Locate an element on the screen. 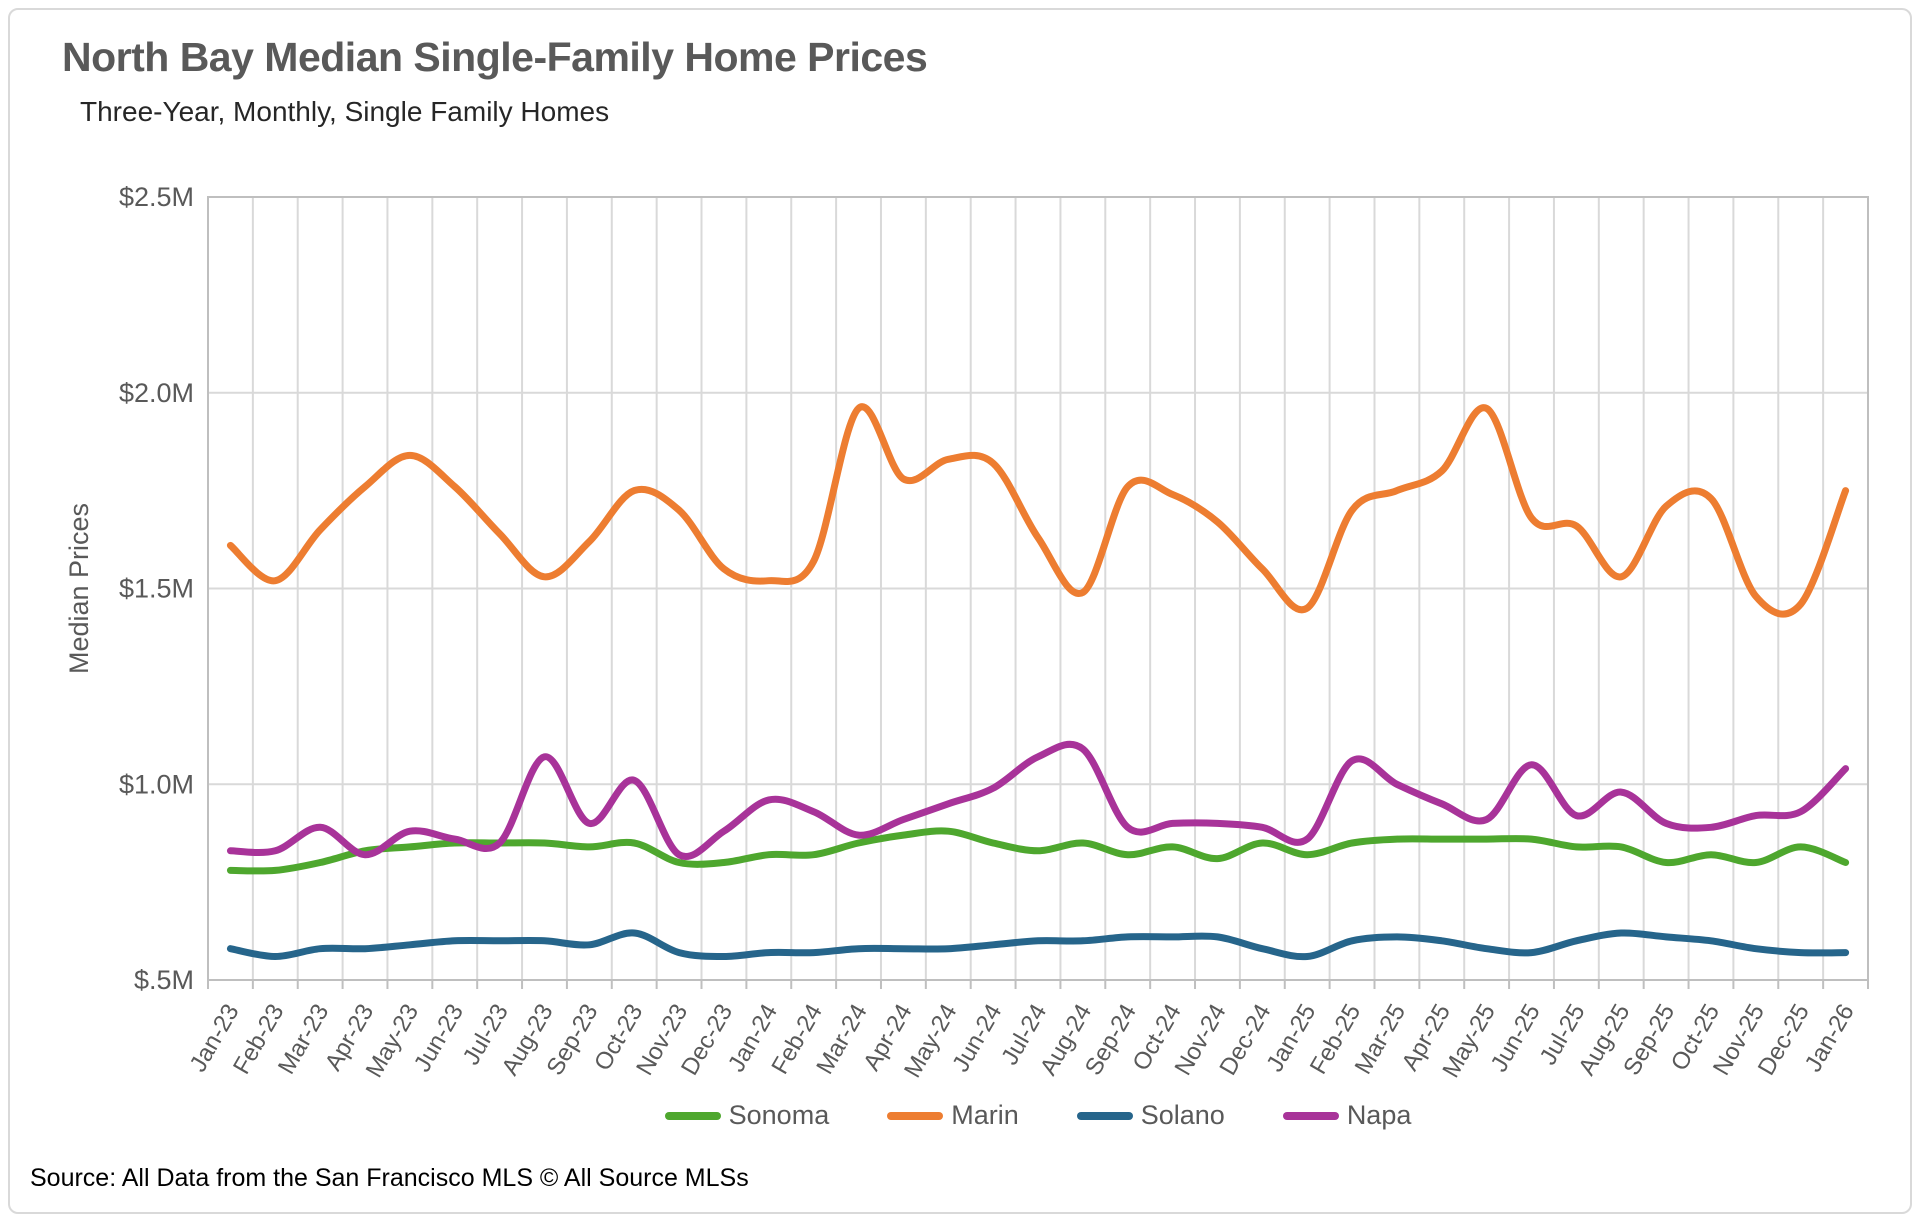  napa-line-swatch is located at coordinates (1310, 1115).